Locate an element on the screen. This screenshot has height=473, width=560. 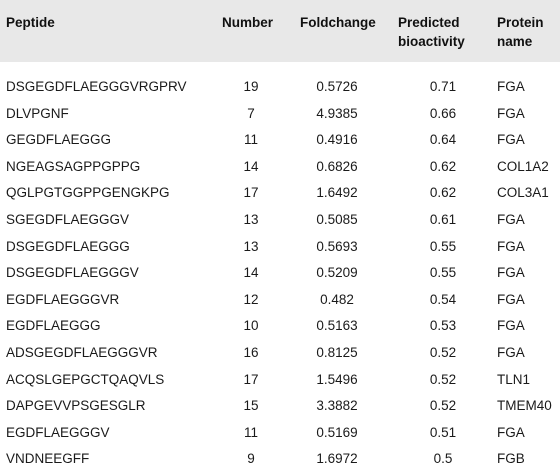
protein-cell: COL3A1 is located at coordinates (523, 193).